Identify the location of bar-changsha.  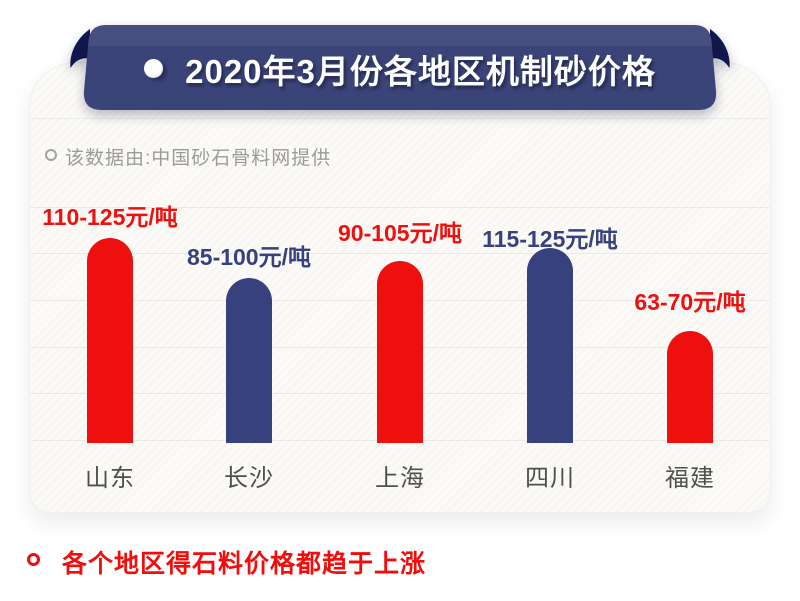
(249, 360).